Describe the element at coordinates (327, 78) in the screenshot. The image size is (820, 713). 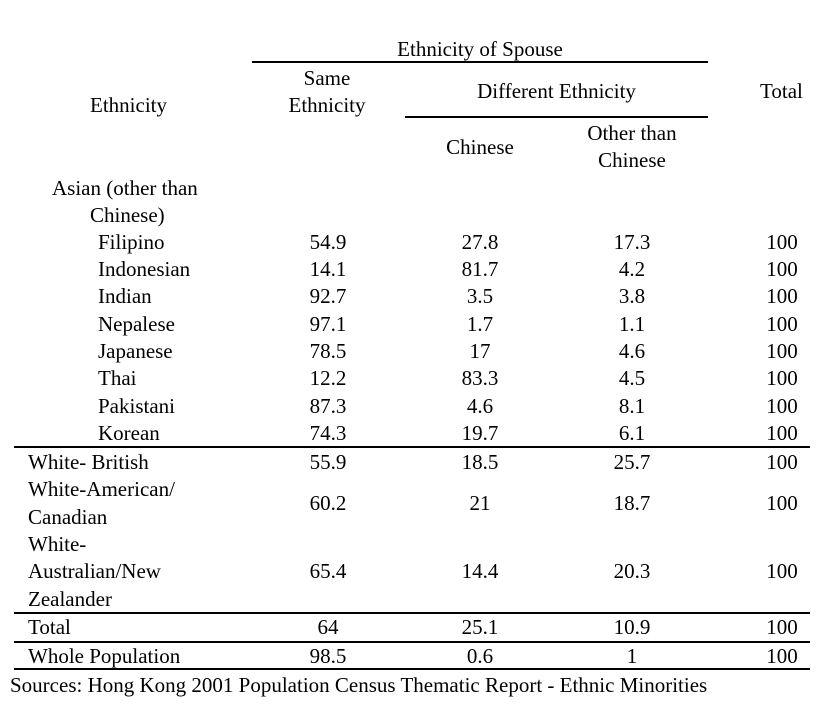
I see `header-same-line1: Same` at that location.